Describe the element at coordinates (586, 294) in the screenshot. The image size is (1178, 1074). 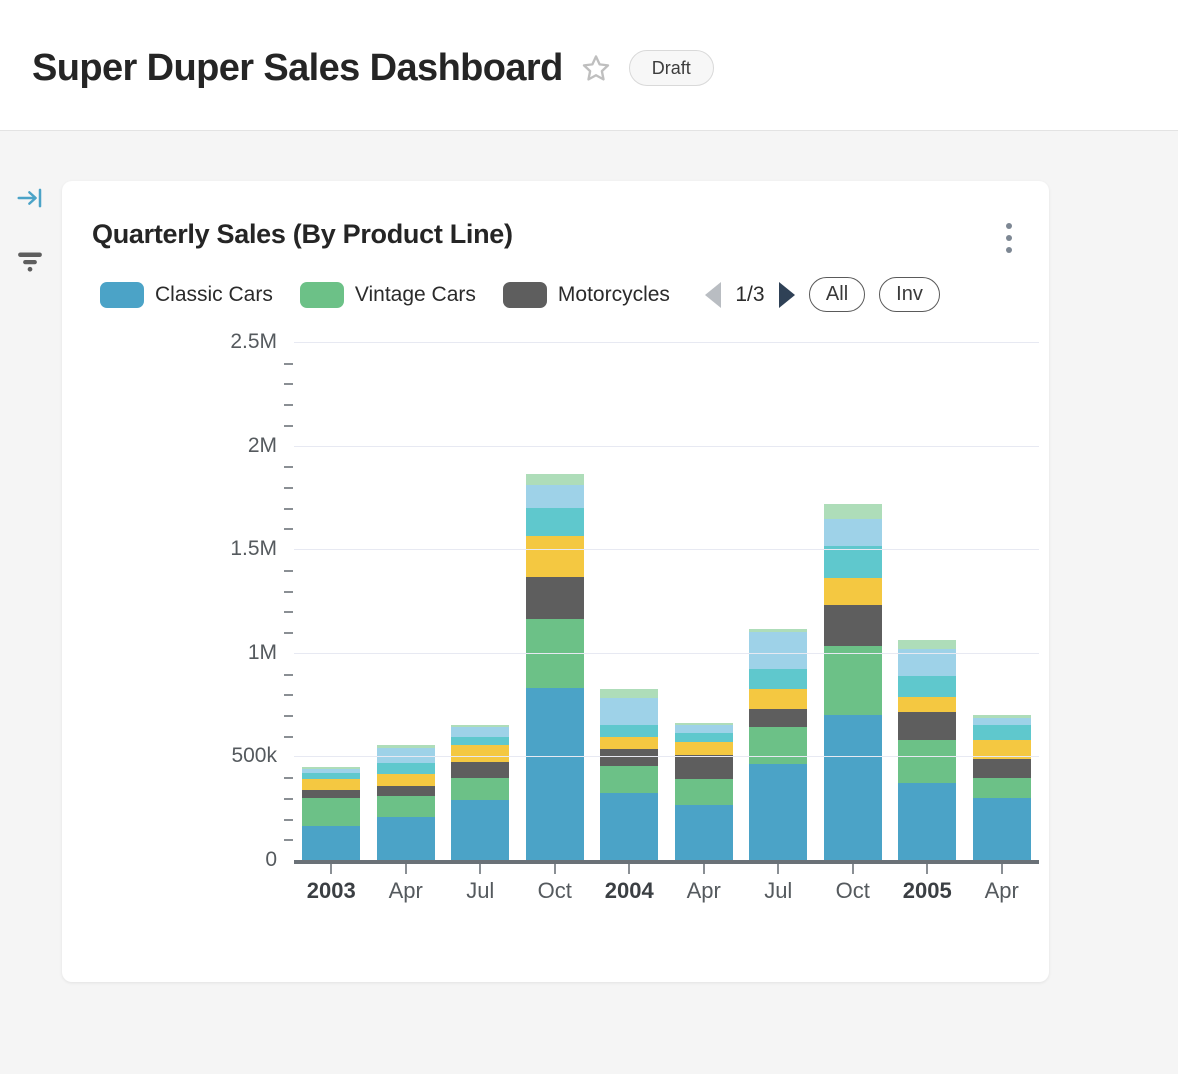
I see `legend-item-motorcycles: Motorcycles` at that location.